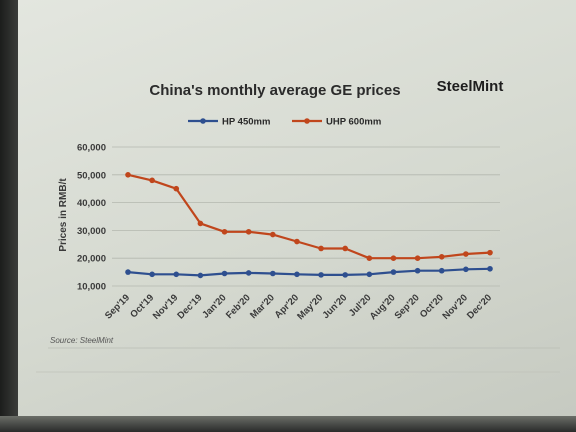 This screenshot has height=432, width=576. What do you see at coordinates (383, 307) in the screenshot?
I see `x-tick-label: Aug'20` at bounding box center [383, 307].